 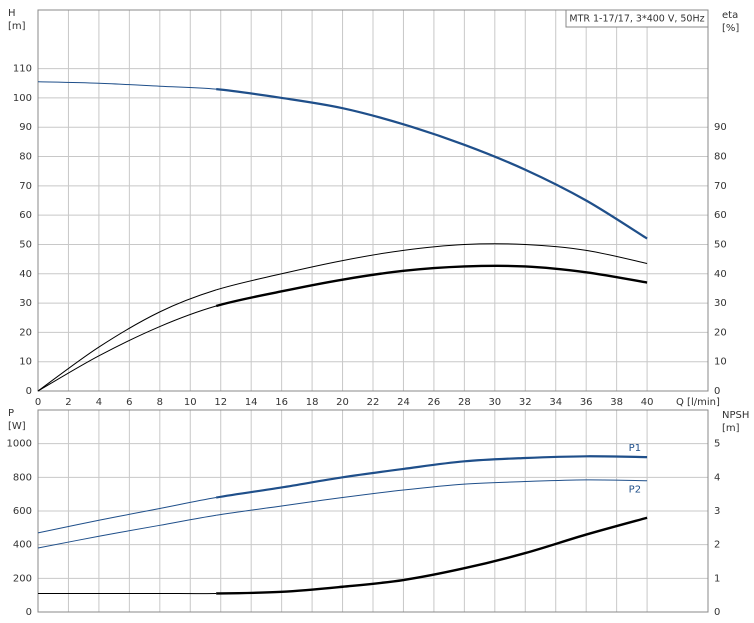 I want to click on x-tick-label: 22, so click(x=373, y=402).